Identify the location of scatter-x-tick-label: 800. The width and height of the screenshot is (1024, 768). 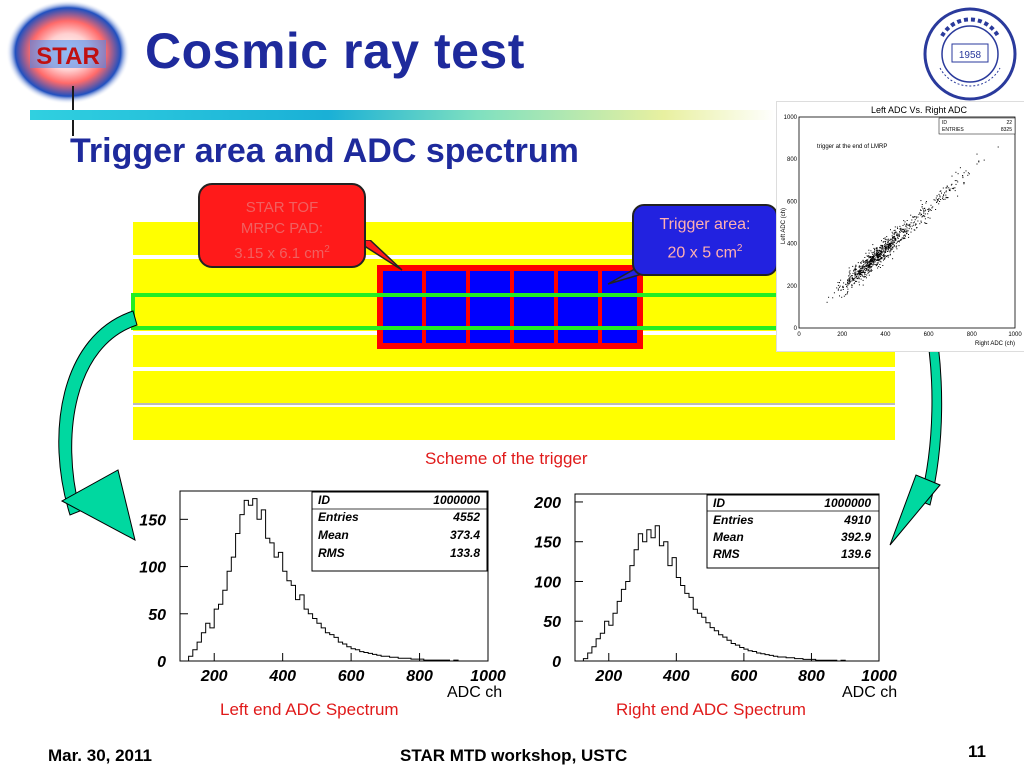
(972, 335).